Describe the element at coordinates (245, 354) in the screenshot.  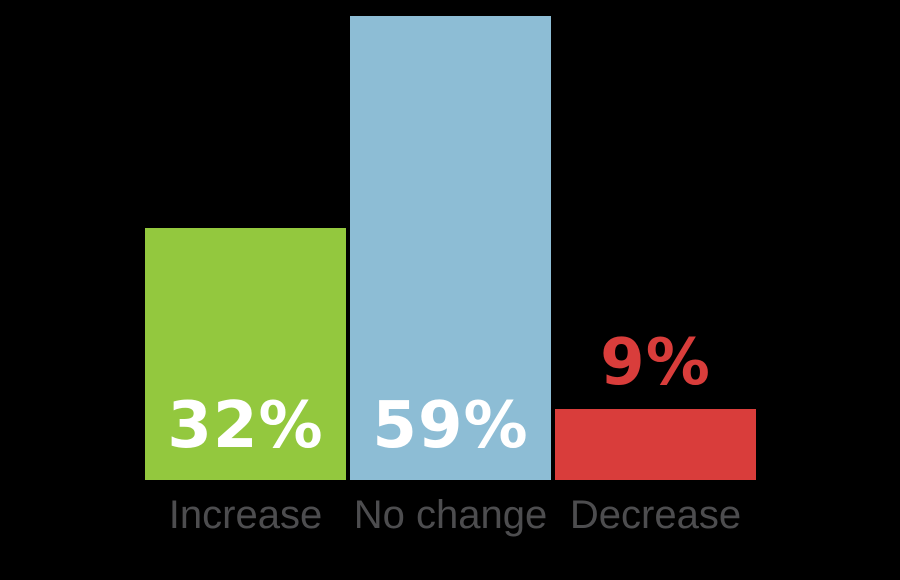
I see `bar-increase` at that location.